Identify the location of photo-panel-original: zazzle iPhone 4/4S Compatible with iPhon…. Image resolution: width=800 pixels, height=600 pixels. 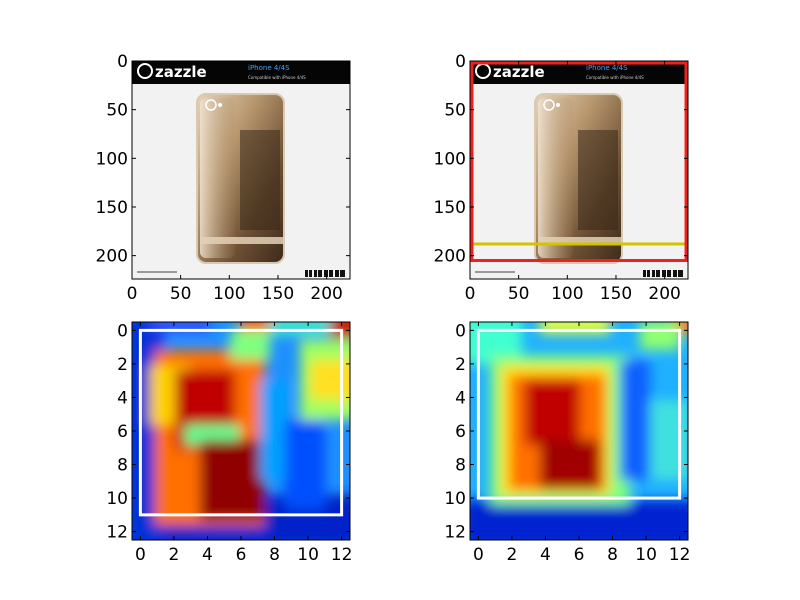
(223, 178).